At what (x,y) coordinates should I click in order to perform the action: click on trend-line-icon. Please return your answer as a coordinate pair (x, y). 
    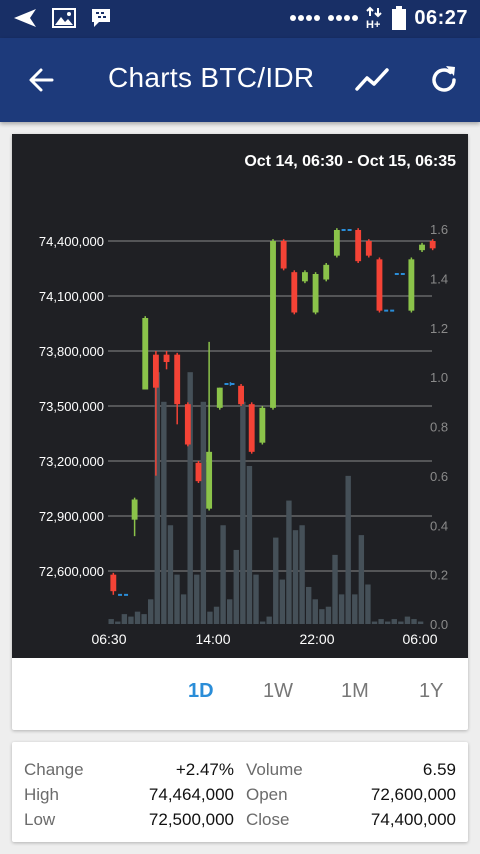
    Looking at the image, I should click on (372, 80).